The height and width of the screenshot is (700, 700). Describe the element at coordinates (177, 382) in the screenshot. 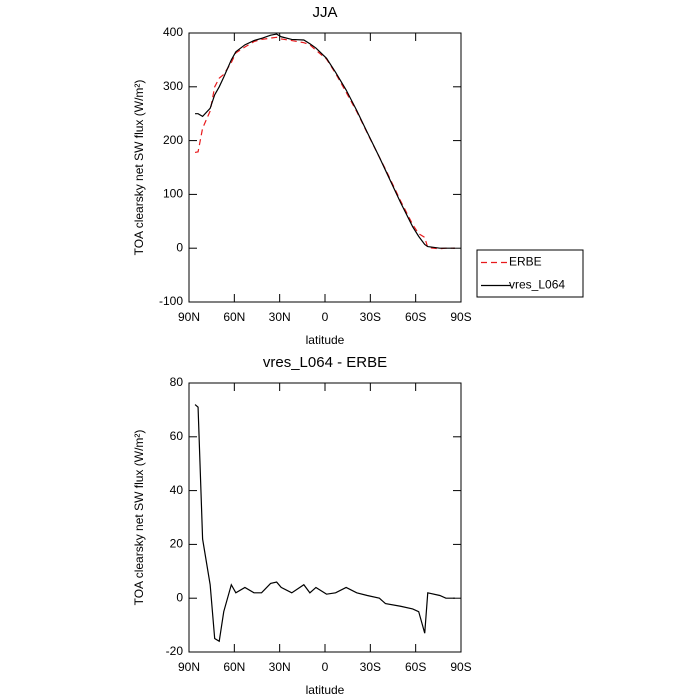

I see `y-tick-label: 80` at that location.